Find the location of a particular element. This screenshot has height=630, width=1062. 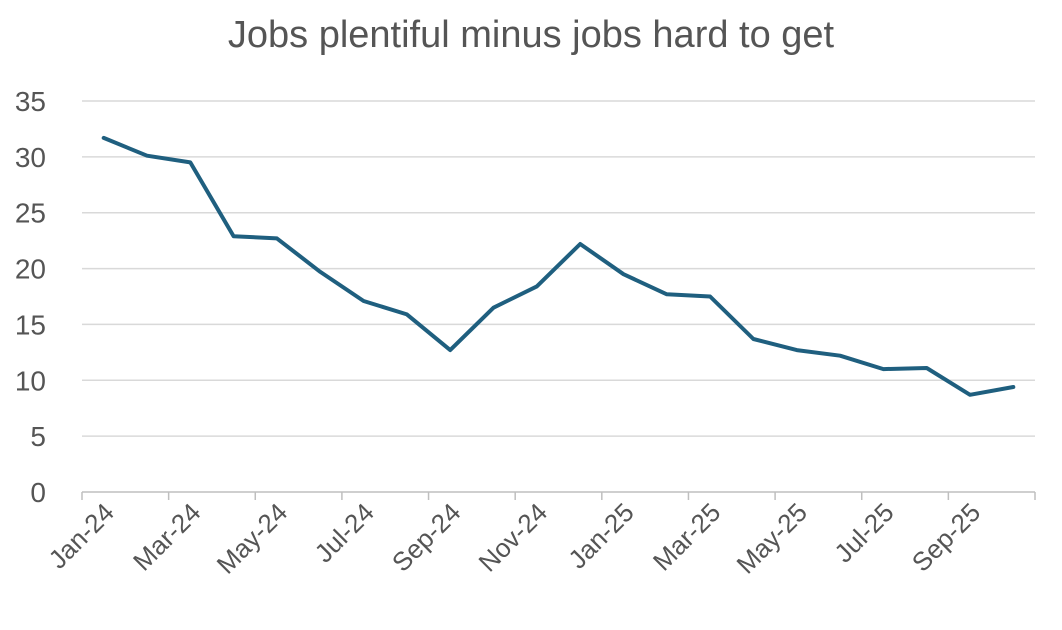

x-tick-label: Sep-24 is located at coordinates (426, 537).